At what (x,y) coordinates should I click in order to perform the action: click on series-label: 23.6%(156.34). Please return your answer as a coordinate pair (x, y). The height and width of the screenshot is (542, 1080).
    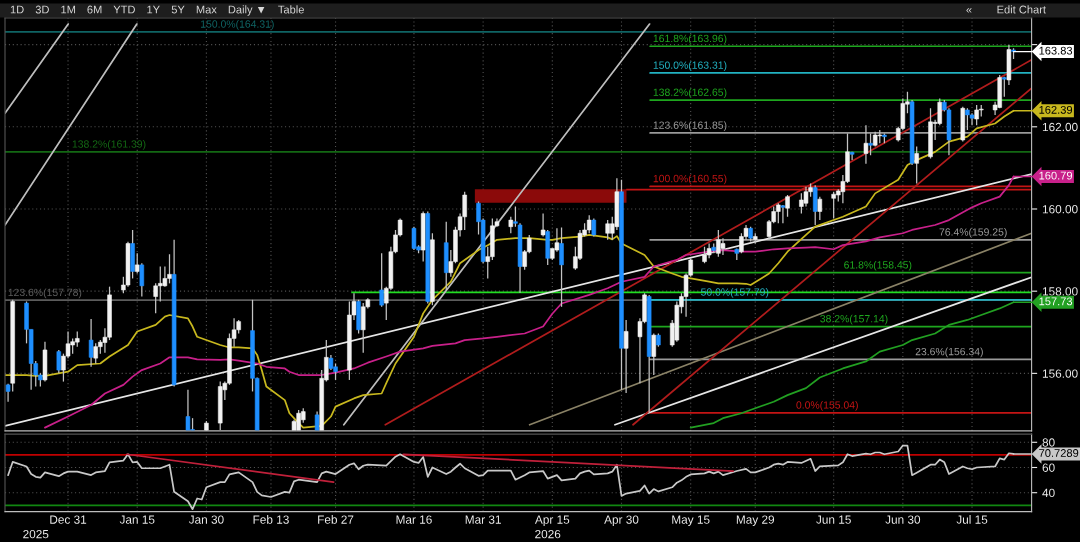
    Looking at the image, I should click on (949, 352).